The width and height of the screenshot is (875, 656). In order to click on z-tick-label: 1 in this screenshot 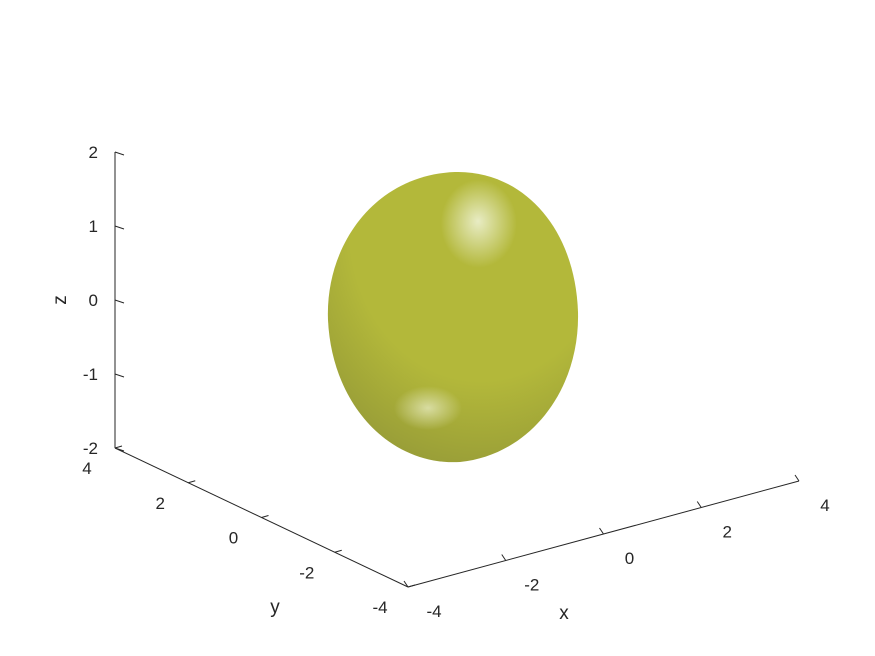, I will do `click(93, 226)`.